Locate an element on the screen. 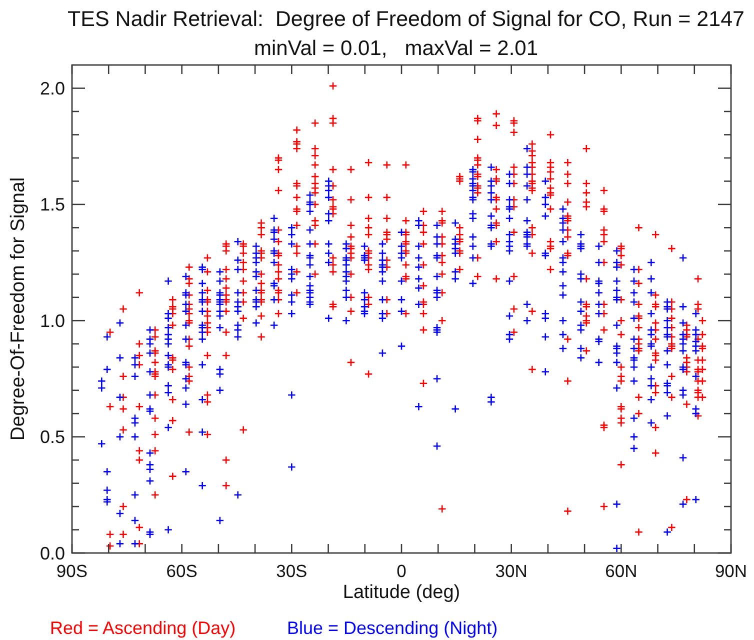 Image resolution: width=754 pixels, height=640 pixels. y-tick-label: 1.0 is located at coordinates (52, 320).